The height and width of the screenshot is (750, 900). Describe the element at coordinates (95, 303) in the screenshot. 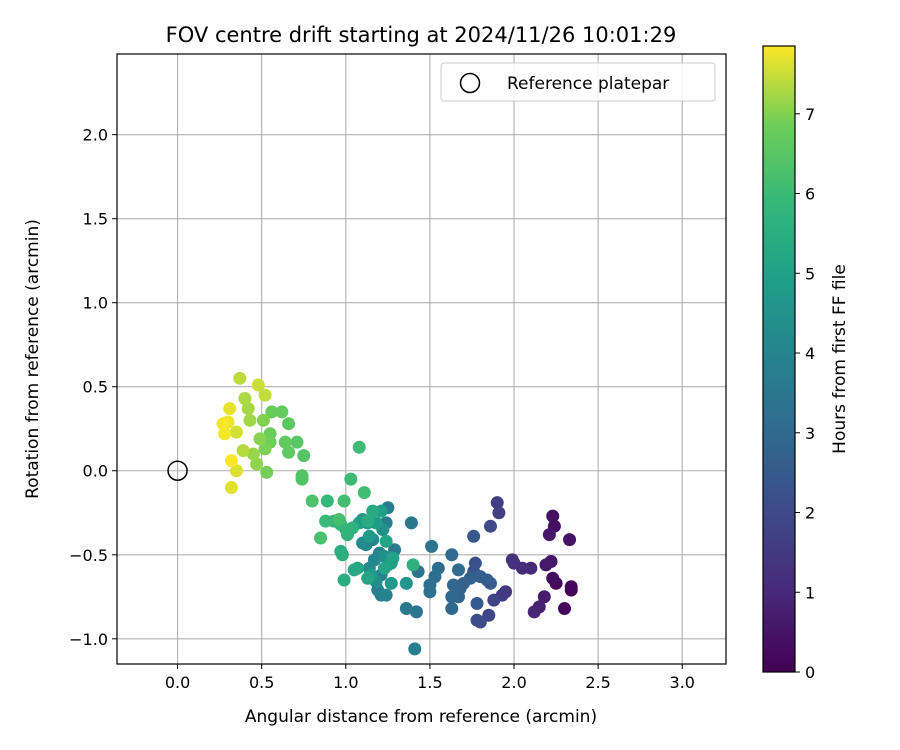

I see `y-tick-label: 1.0` at that location.